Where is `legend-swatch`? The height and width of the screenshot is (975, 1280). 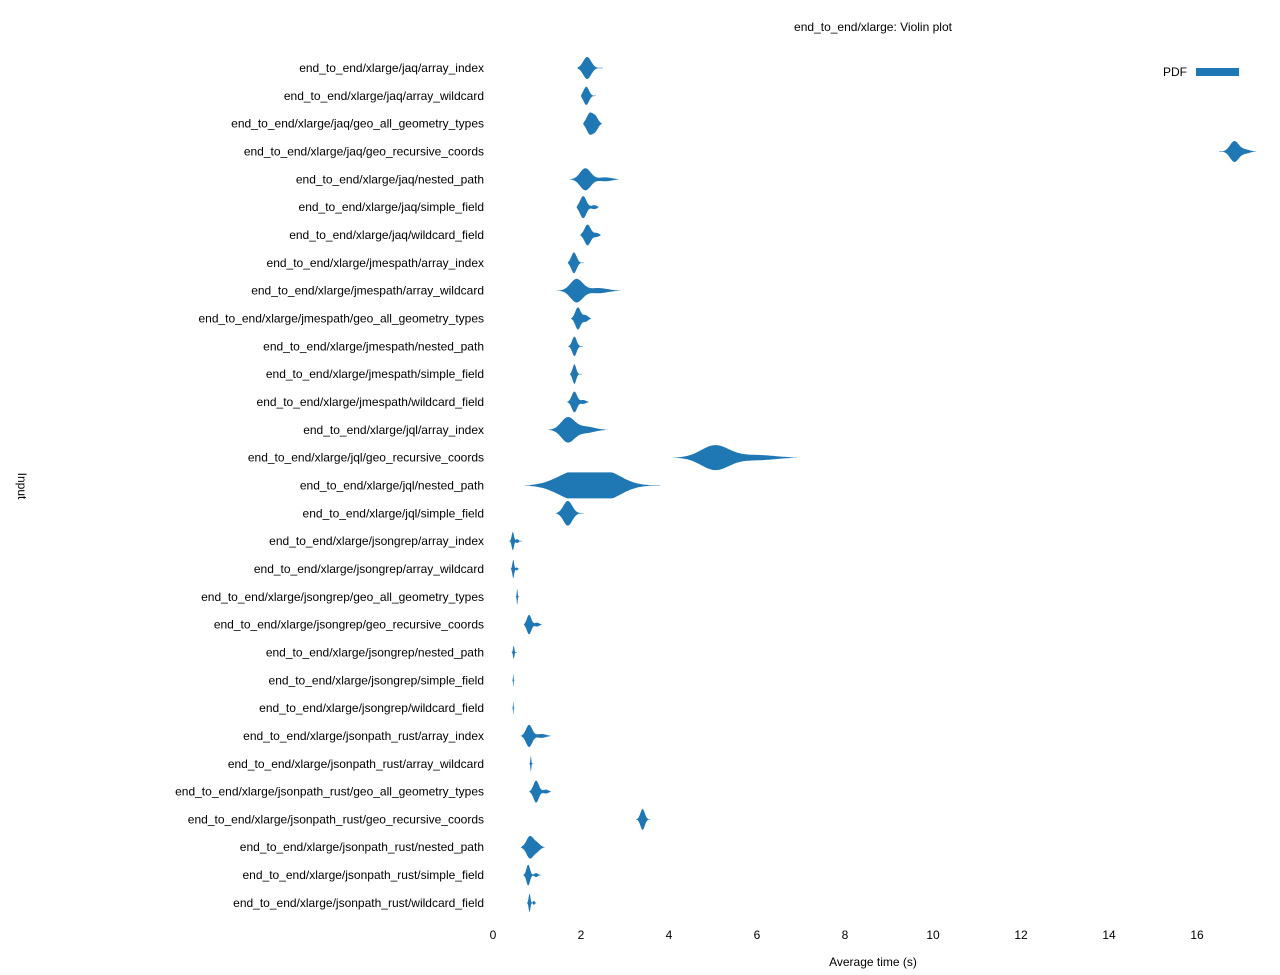
legend-swatch is located at coordinates (1217, 72).